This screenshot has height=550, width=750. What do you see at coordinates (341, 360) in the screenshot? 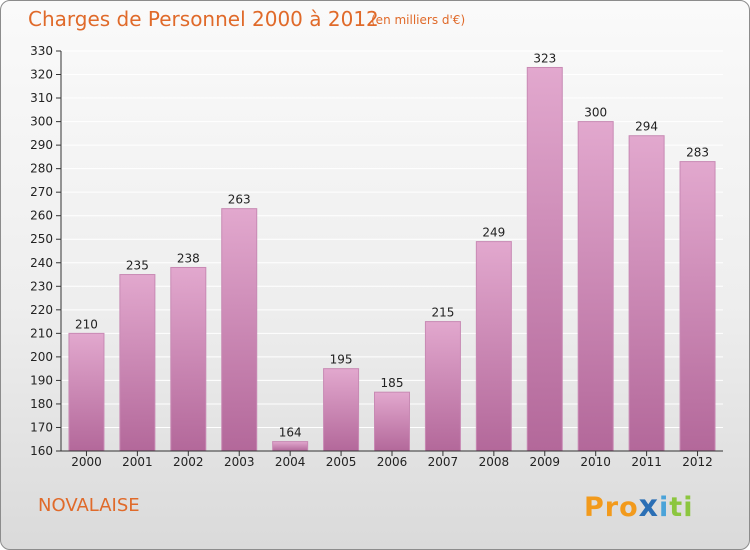
I see `value-label: 195` at bounding box center [341, 360].